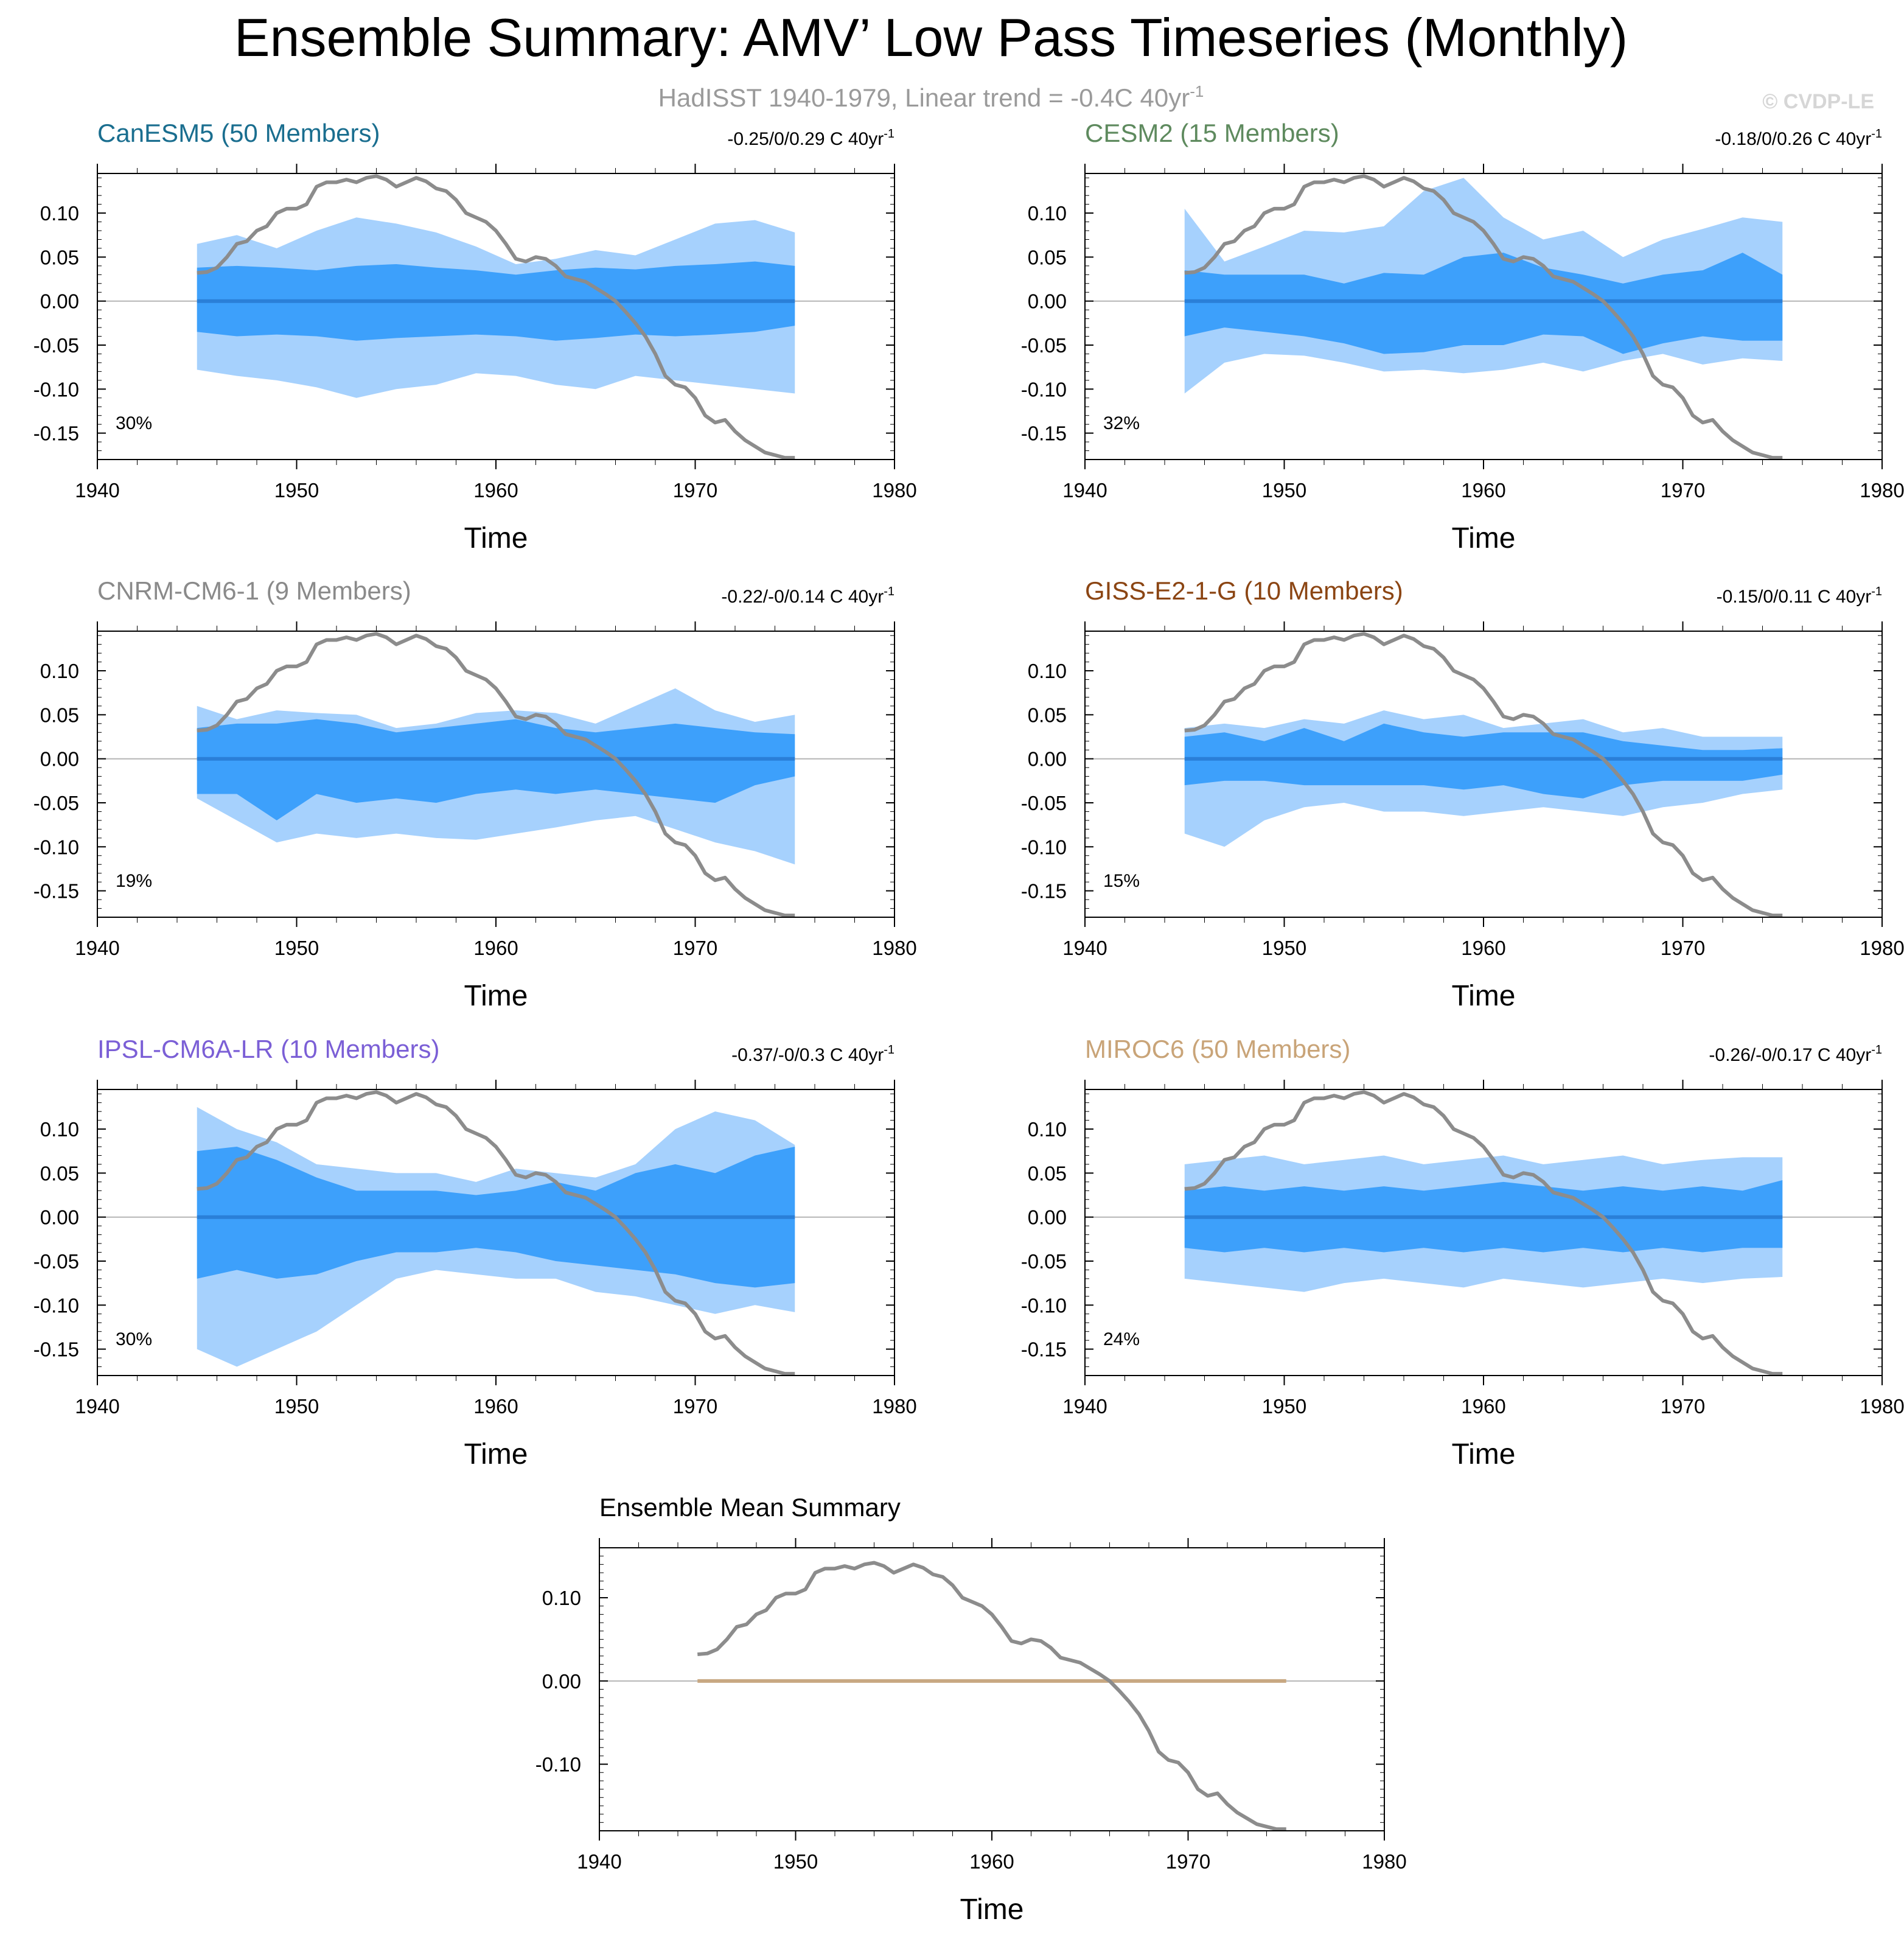 This screenshot has width=1904, height=1944. What do you see at coordinates (1799, 596) in the screenshot?
I see `panel-range-text: -0.15/0/0.11 C 40yr-1` at bounding box center [1799, 596].